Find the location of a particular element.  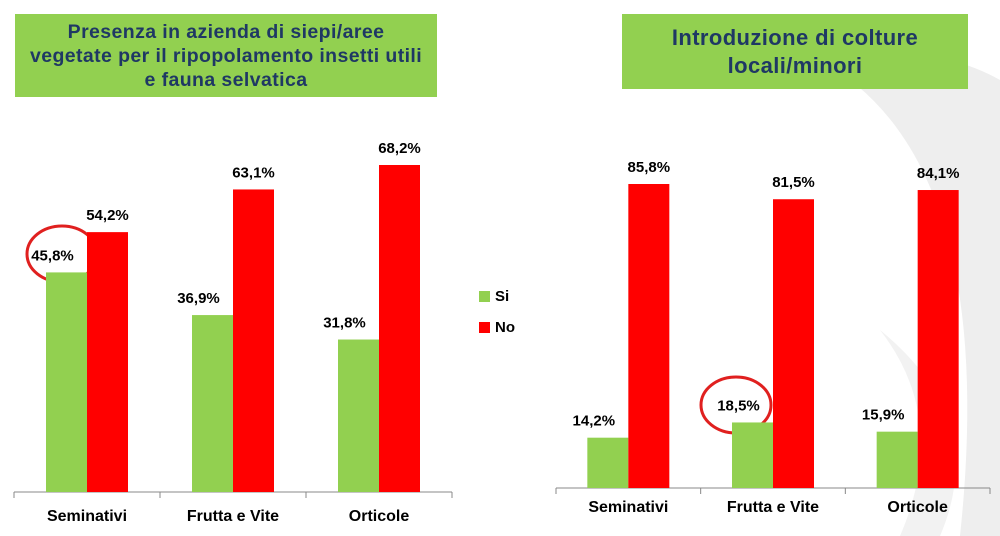

value-label: 45,8% is located at coordinates (52, 255).